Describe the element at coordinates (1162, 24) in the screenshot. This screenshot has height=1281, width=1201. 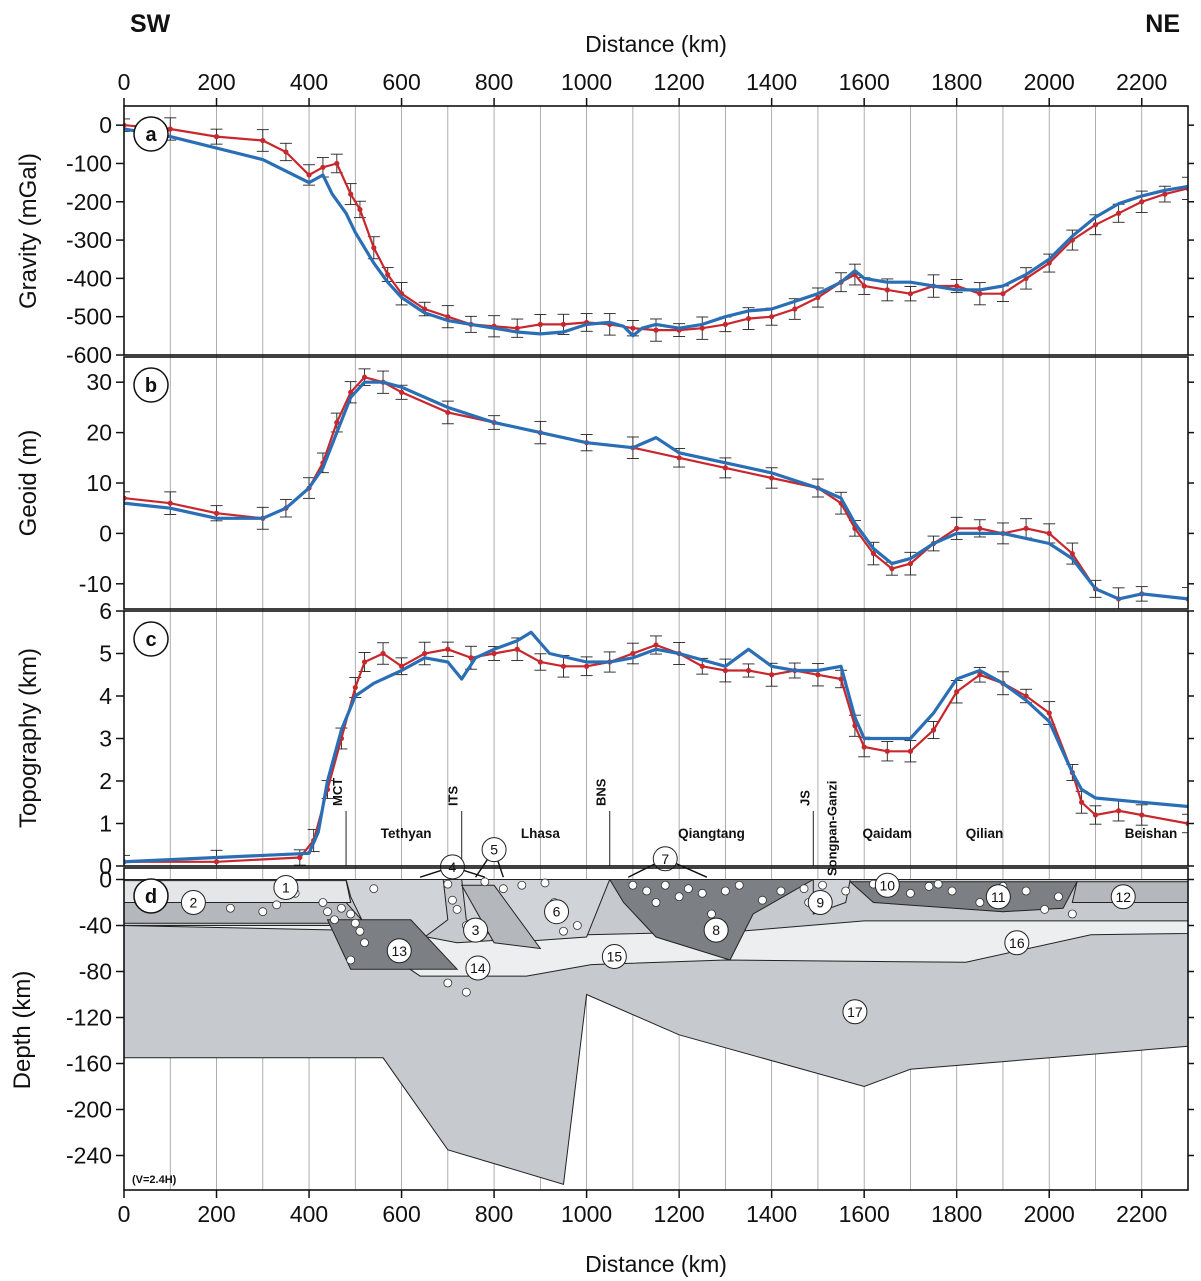
I see `header-right: NE` at that location.